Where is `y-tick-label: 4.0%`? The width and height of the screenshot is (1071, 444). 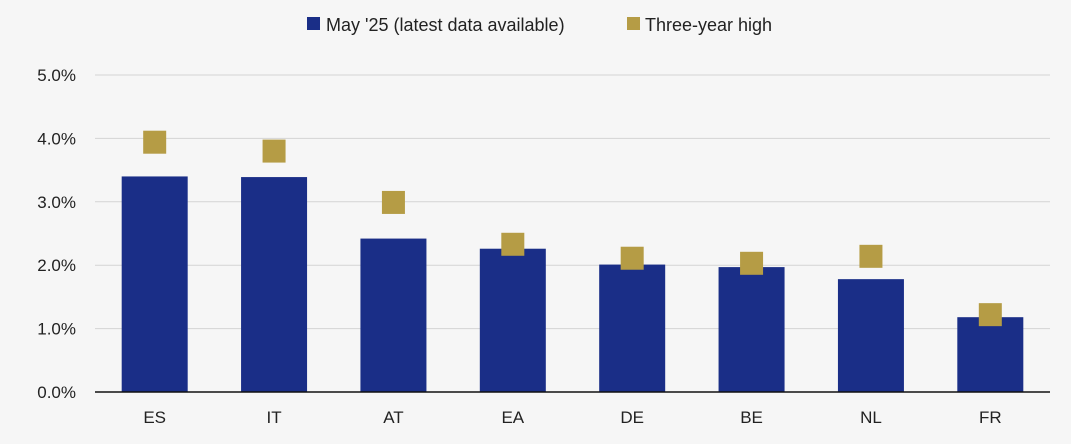
y-tick-label: 4.0% is located at coordinates (56, 138).